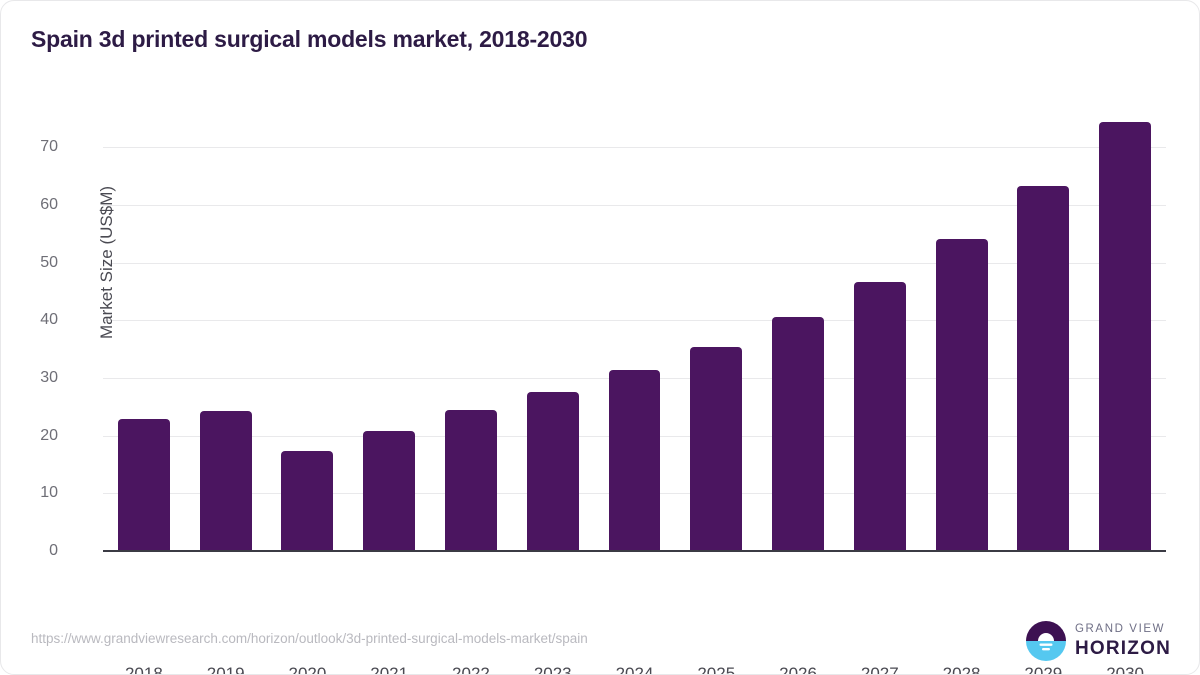 Image resolution: width=1200 pixels, height=675 pixels. I want to click on x-tick-label: 2022, so click(471, 669).